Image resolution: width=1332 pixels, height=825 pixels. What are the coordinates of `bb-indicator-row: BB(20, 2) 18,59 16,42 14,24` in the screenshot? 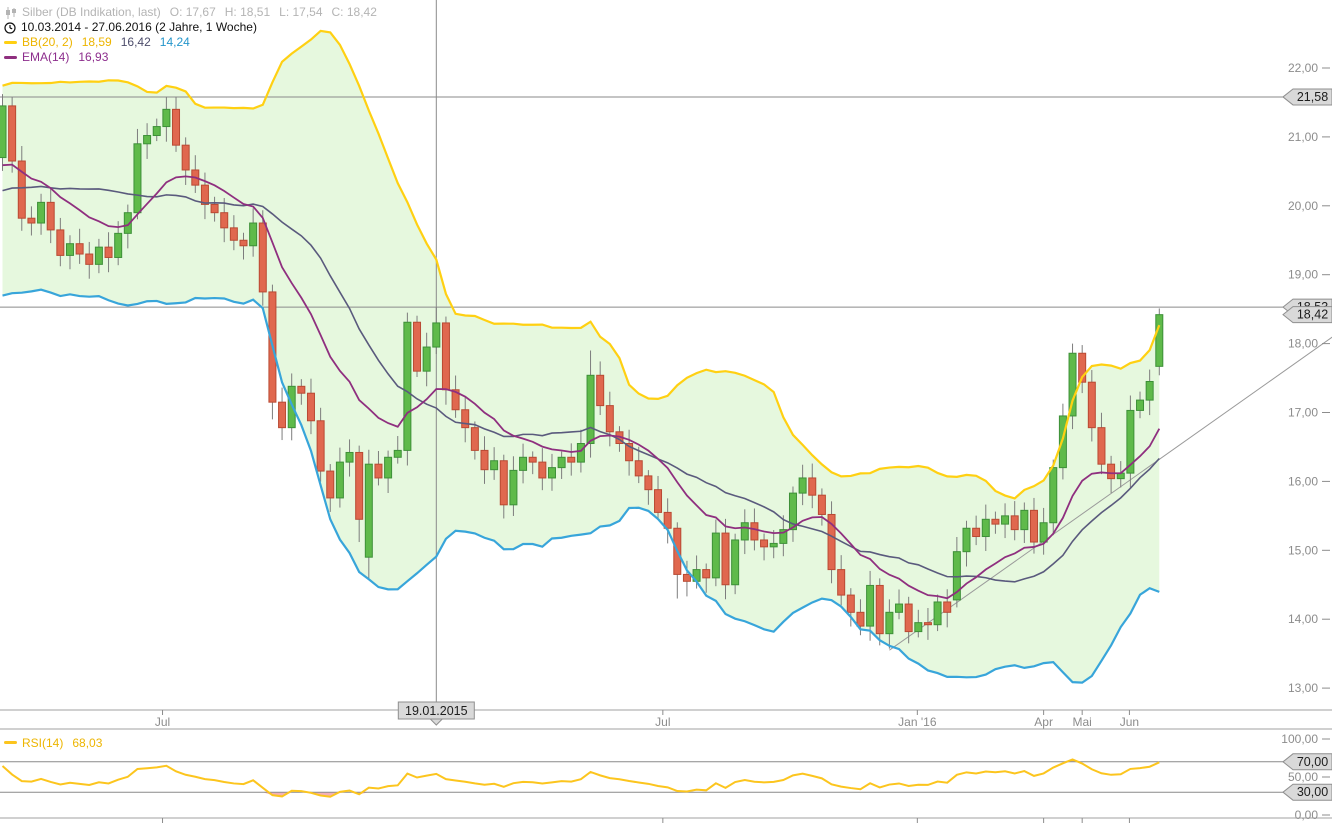 It's located at (190, 42).